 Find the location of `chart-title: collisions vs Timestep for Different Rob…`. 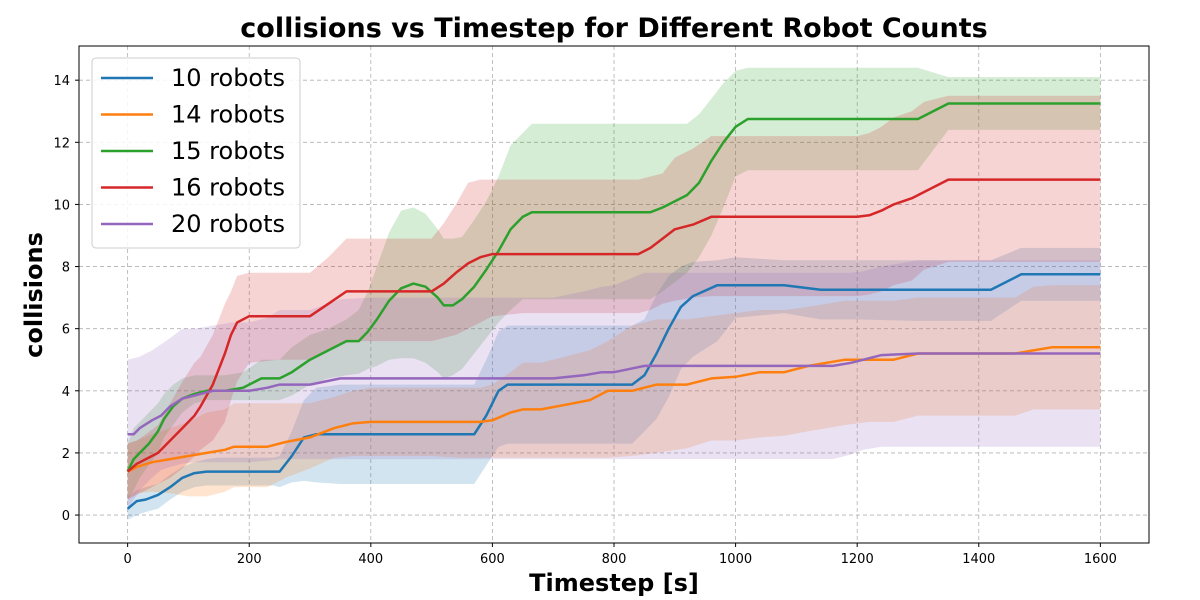

chart-title: collisions vs Timestep for Different Rob… is located at coordinates (613, 28).